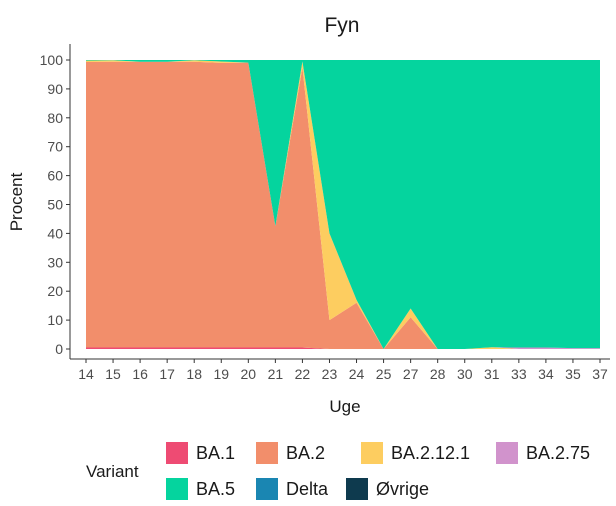  I want to click on legend-item: BA.5, so click(200, 489).